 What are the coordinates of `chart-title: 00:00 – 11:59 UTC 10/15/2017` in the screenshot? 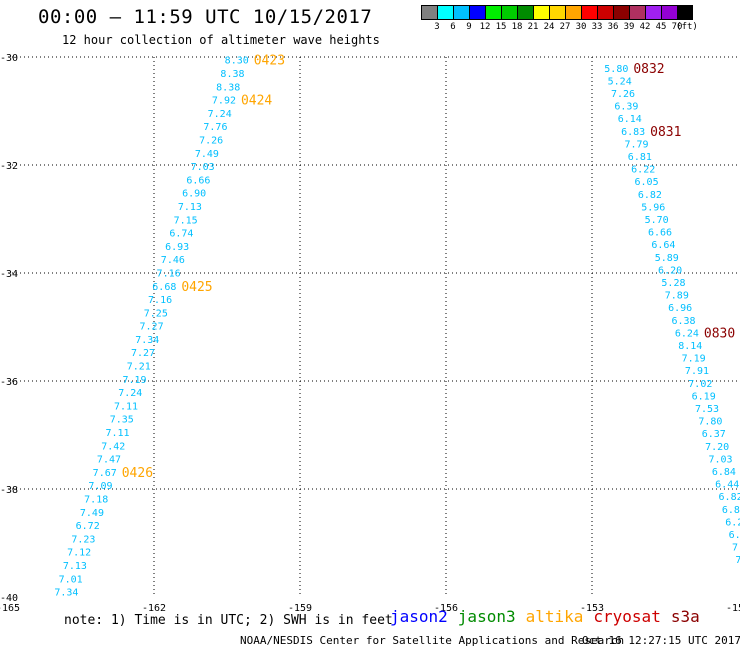 It's located at (205, 17).